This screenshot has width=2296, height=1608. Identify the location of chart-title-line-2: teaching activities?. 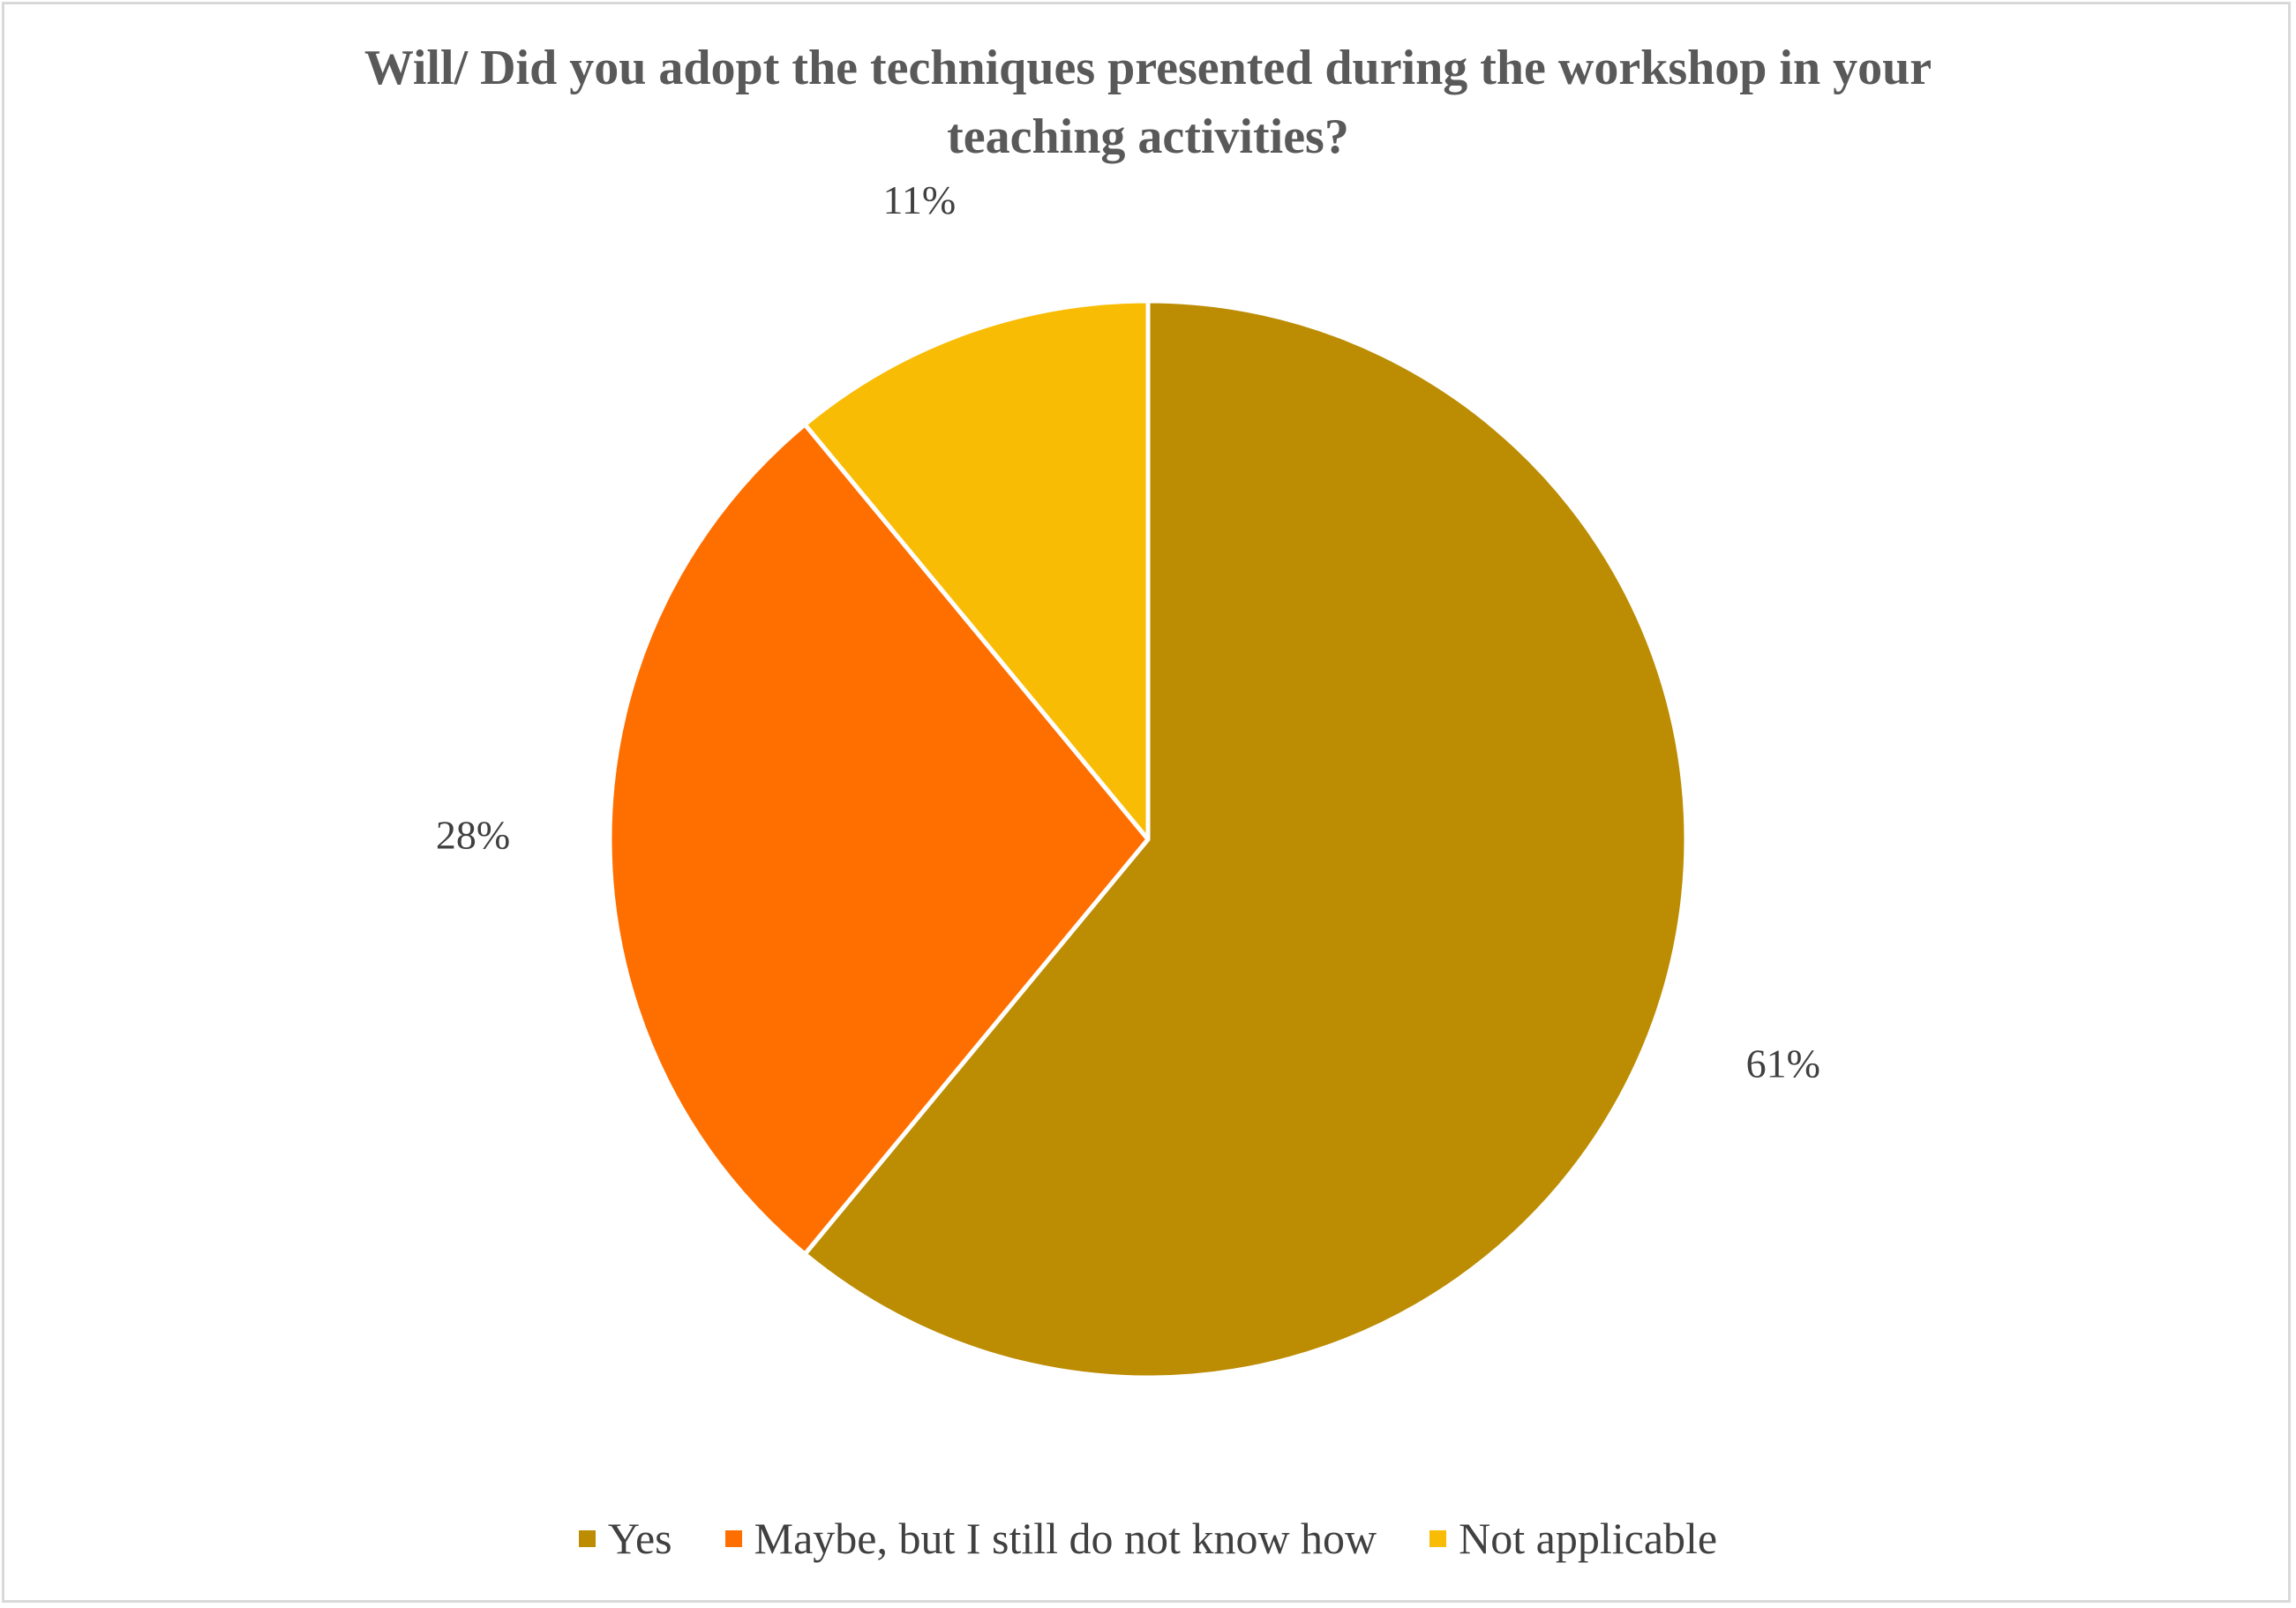
(1148, 136).